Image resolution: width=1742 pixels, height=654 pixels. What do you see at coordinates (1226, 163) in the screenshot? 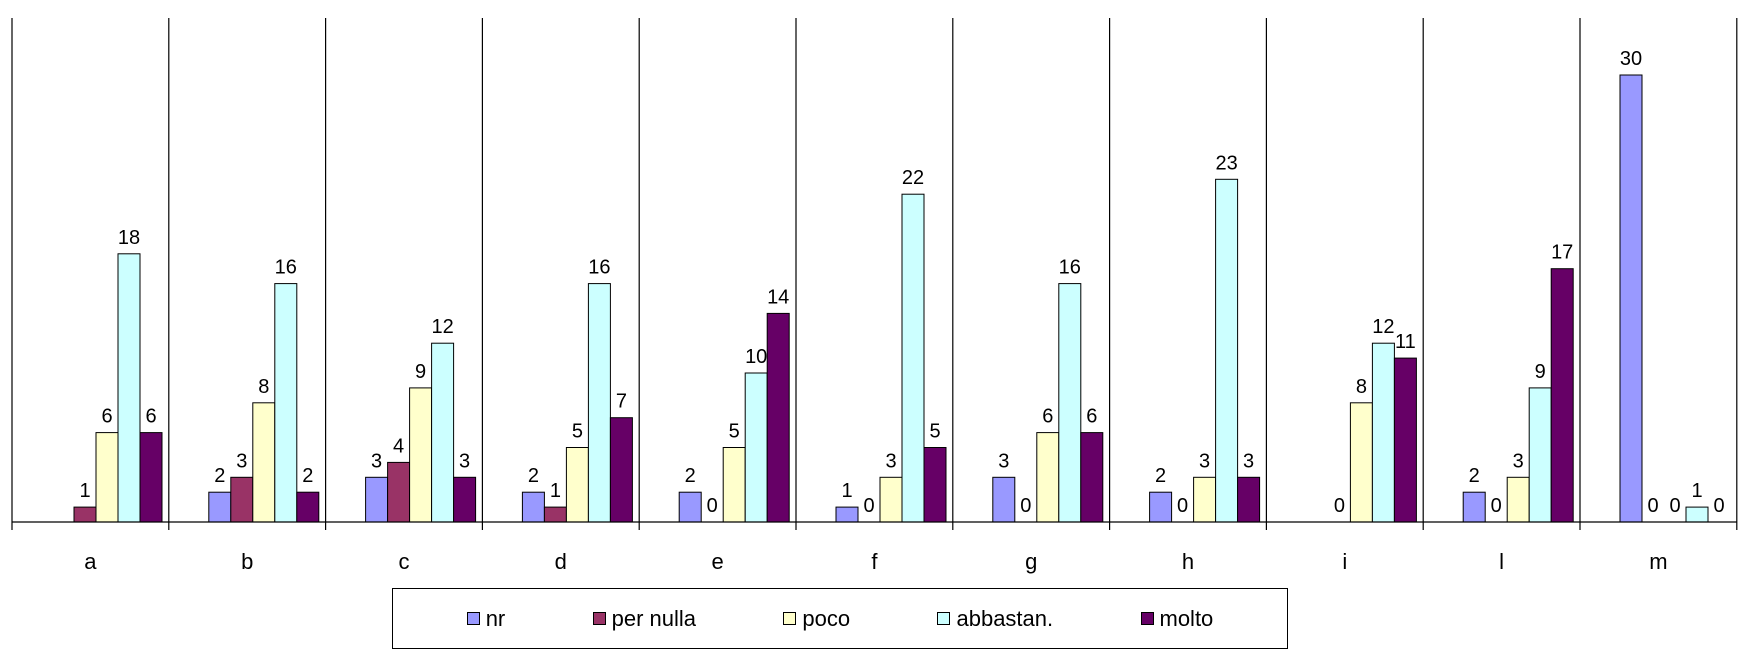
I see `data-label: 23` at bounding box center [1226, 163].